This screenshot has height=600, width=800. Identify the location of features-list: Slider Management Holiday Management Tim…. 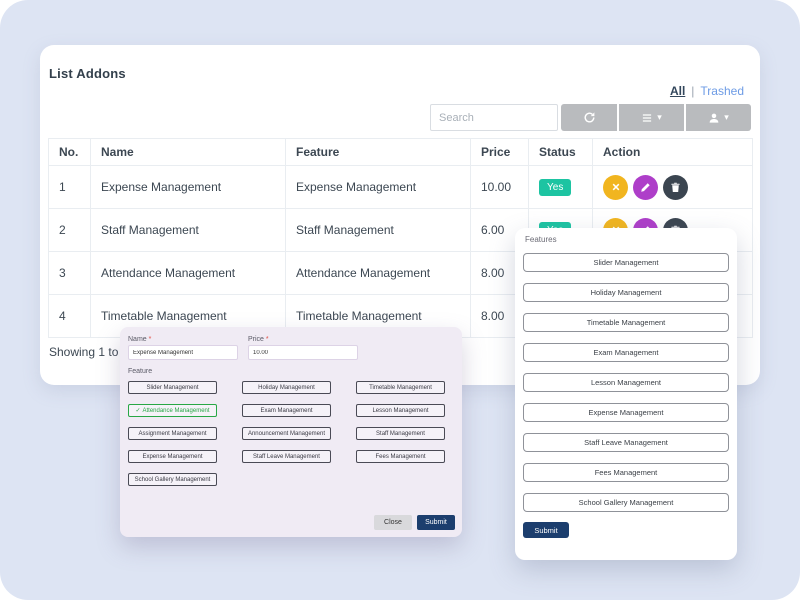
(626, 382).